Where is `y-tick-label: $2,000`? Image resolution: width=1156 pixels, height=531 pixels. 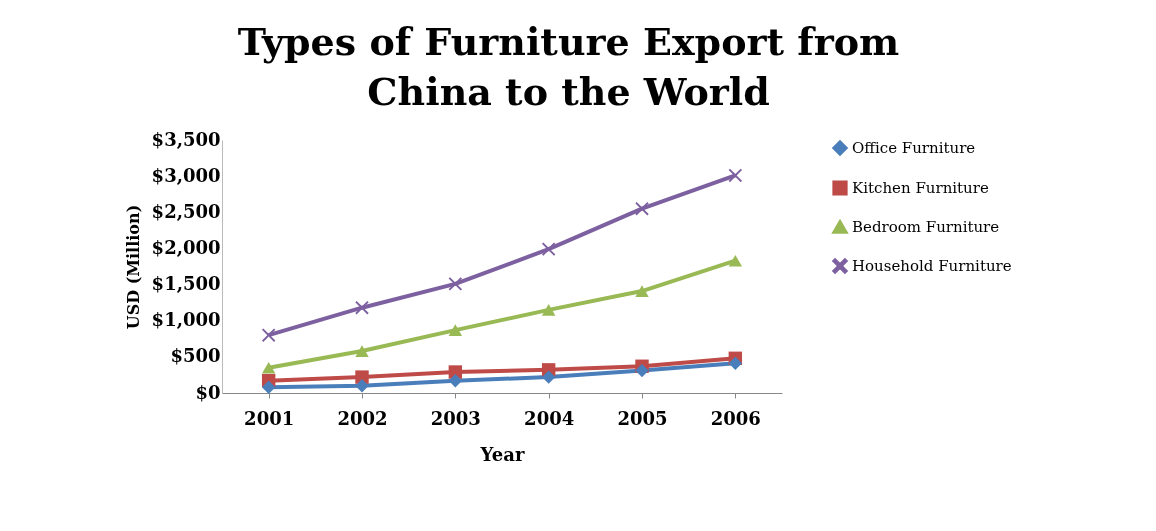 y-tick-label: $2,000 is located at coordinates (186, 247).